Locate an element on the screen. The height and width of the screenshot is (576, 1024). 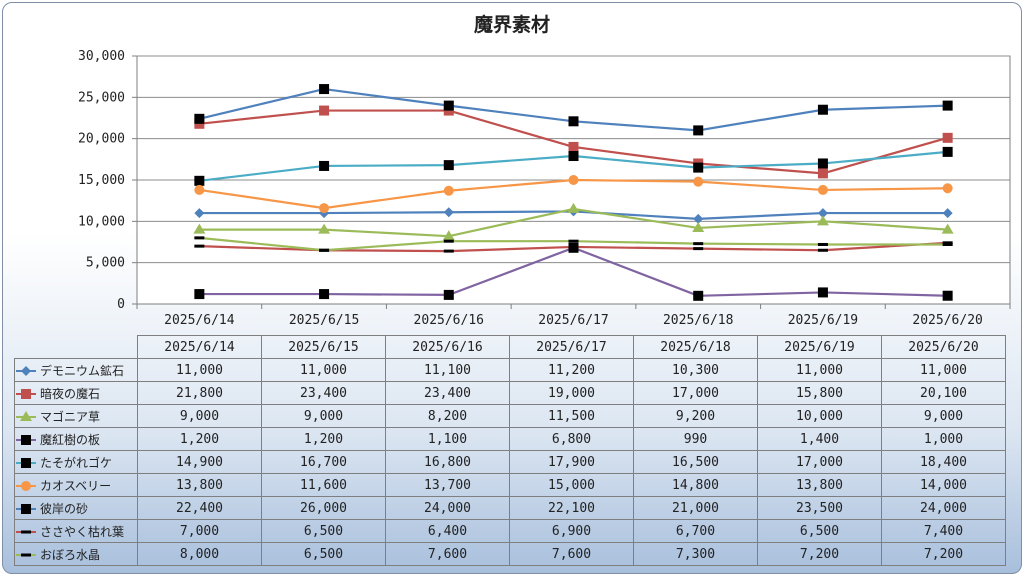
legend-label: たそがれゴケ is located at coordinates (76, 462).